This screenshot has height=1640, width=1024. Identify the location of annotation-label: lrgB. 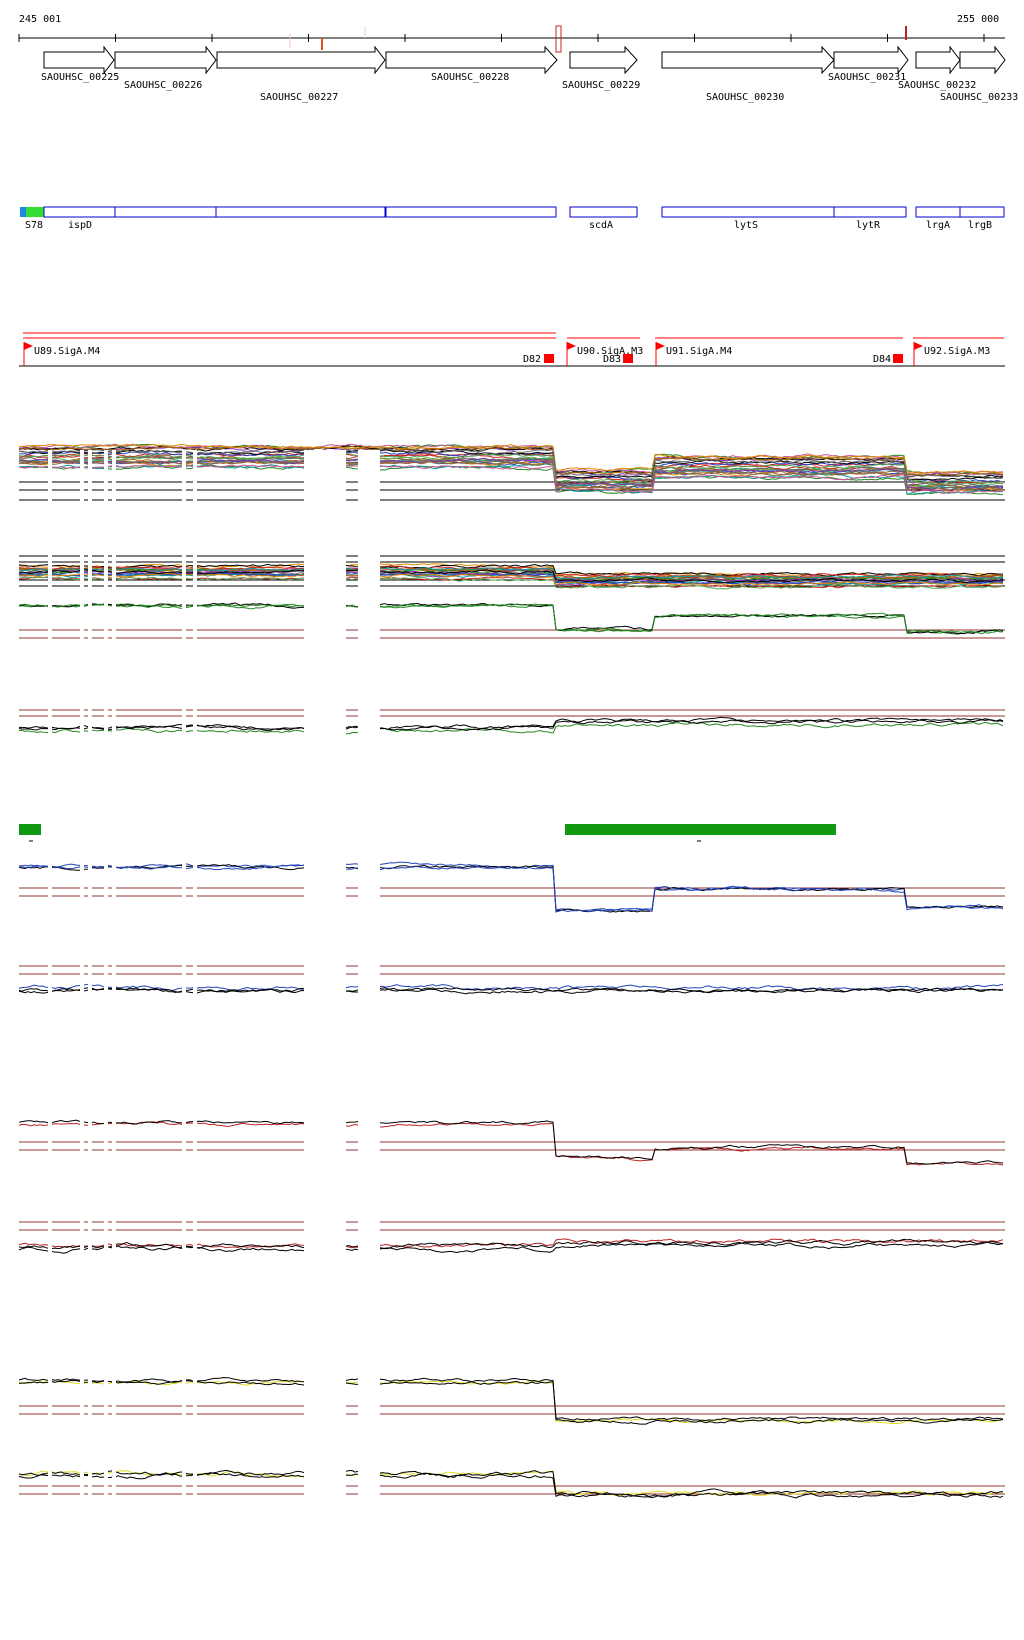
(980, 225).